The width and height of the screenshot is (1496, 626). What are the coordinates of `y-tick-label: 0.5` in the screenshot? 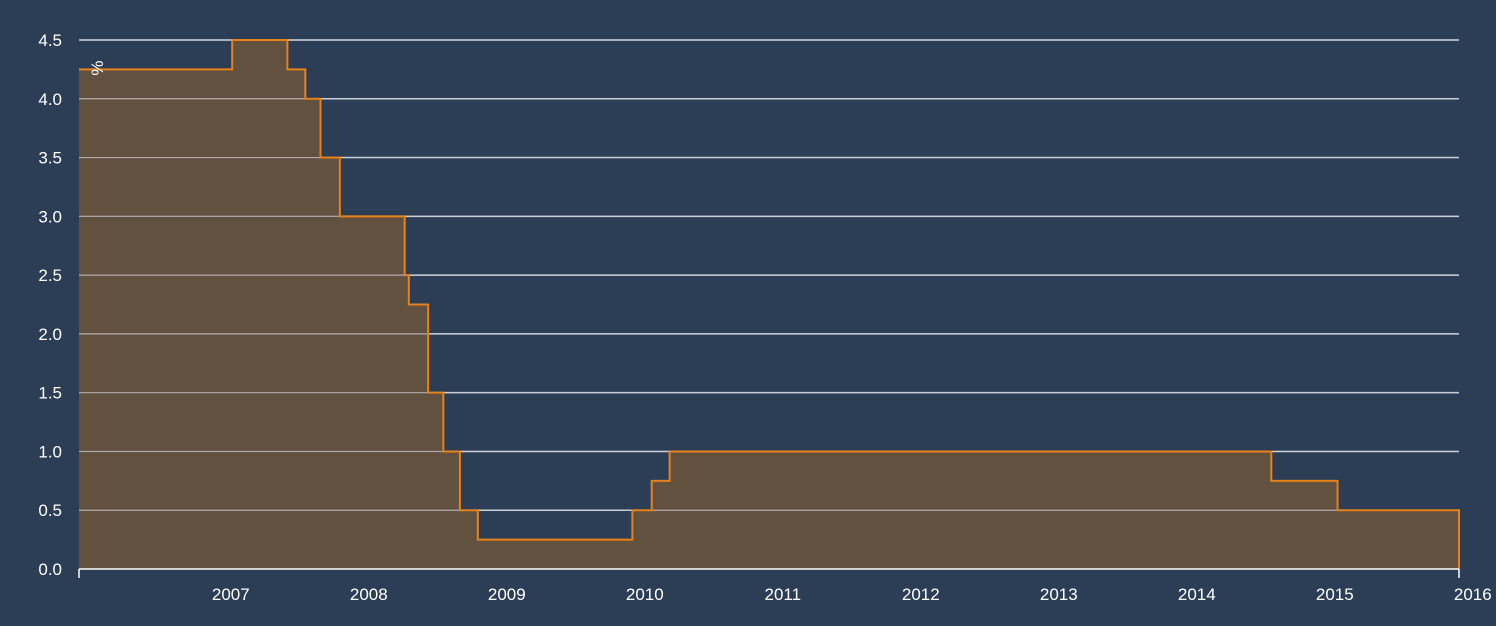 It's located at (50, 510).